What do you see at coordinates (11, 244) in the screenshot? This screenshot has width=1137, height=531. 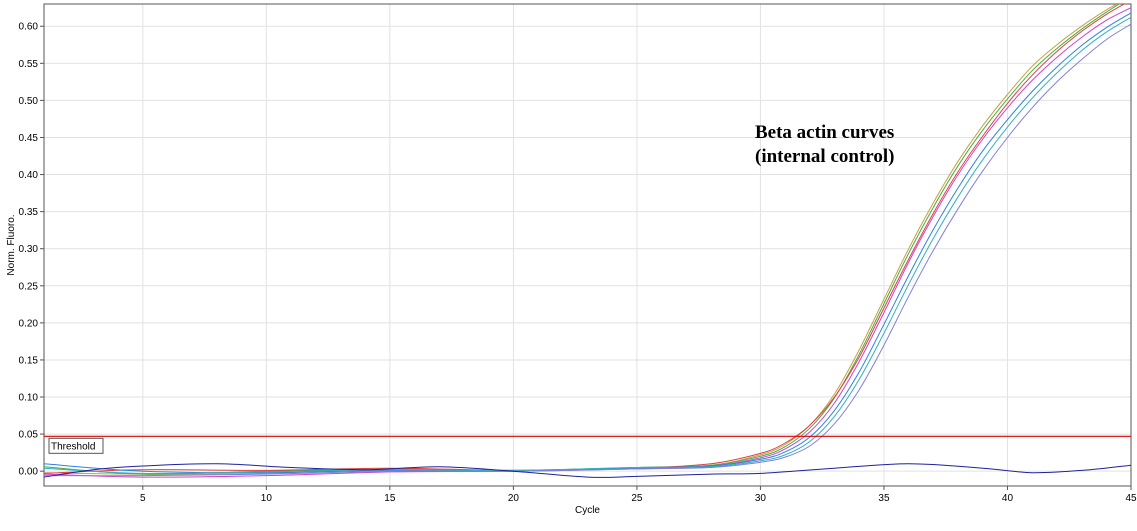 I see `y-axis-title: Norm. Fluoro.` at bounding box center [11, 244].